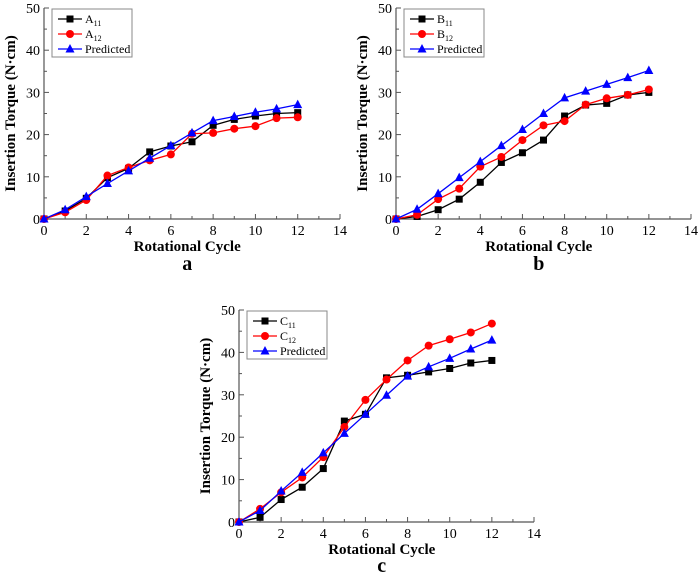 Image resolution: width=700 pixels, height=575 pixels. I want to click on legend-label: C11, so click(288, 322).